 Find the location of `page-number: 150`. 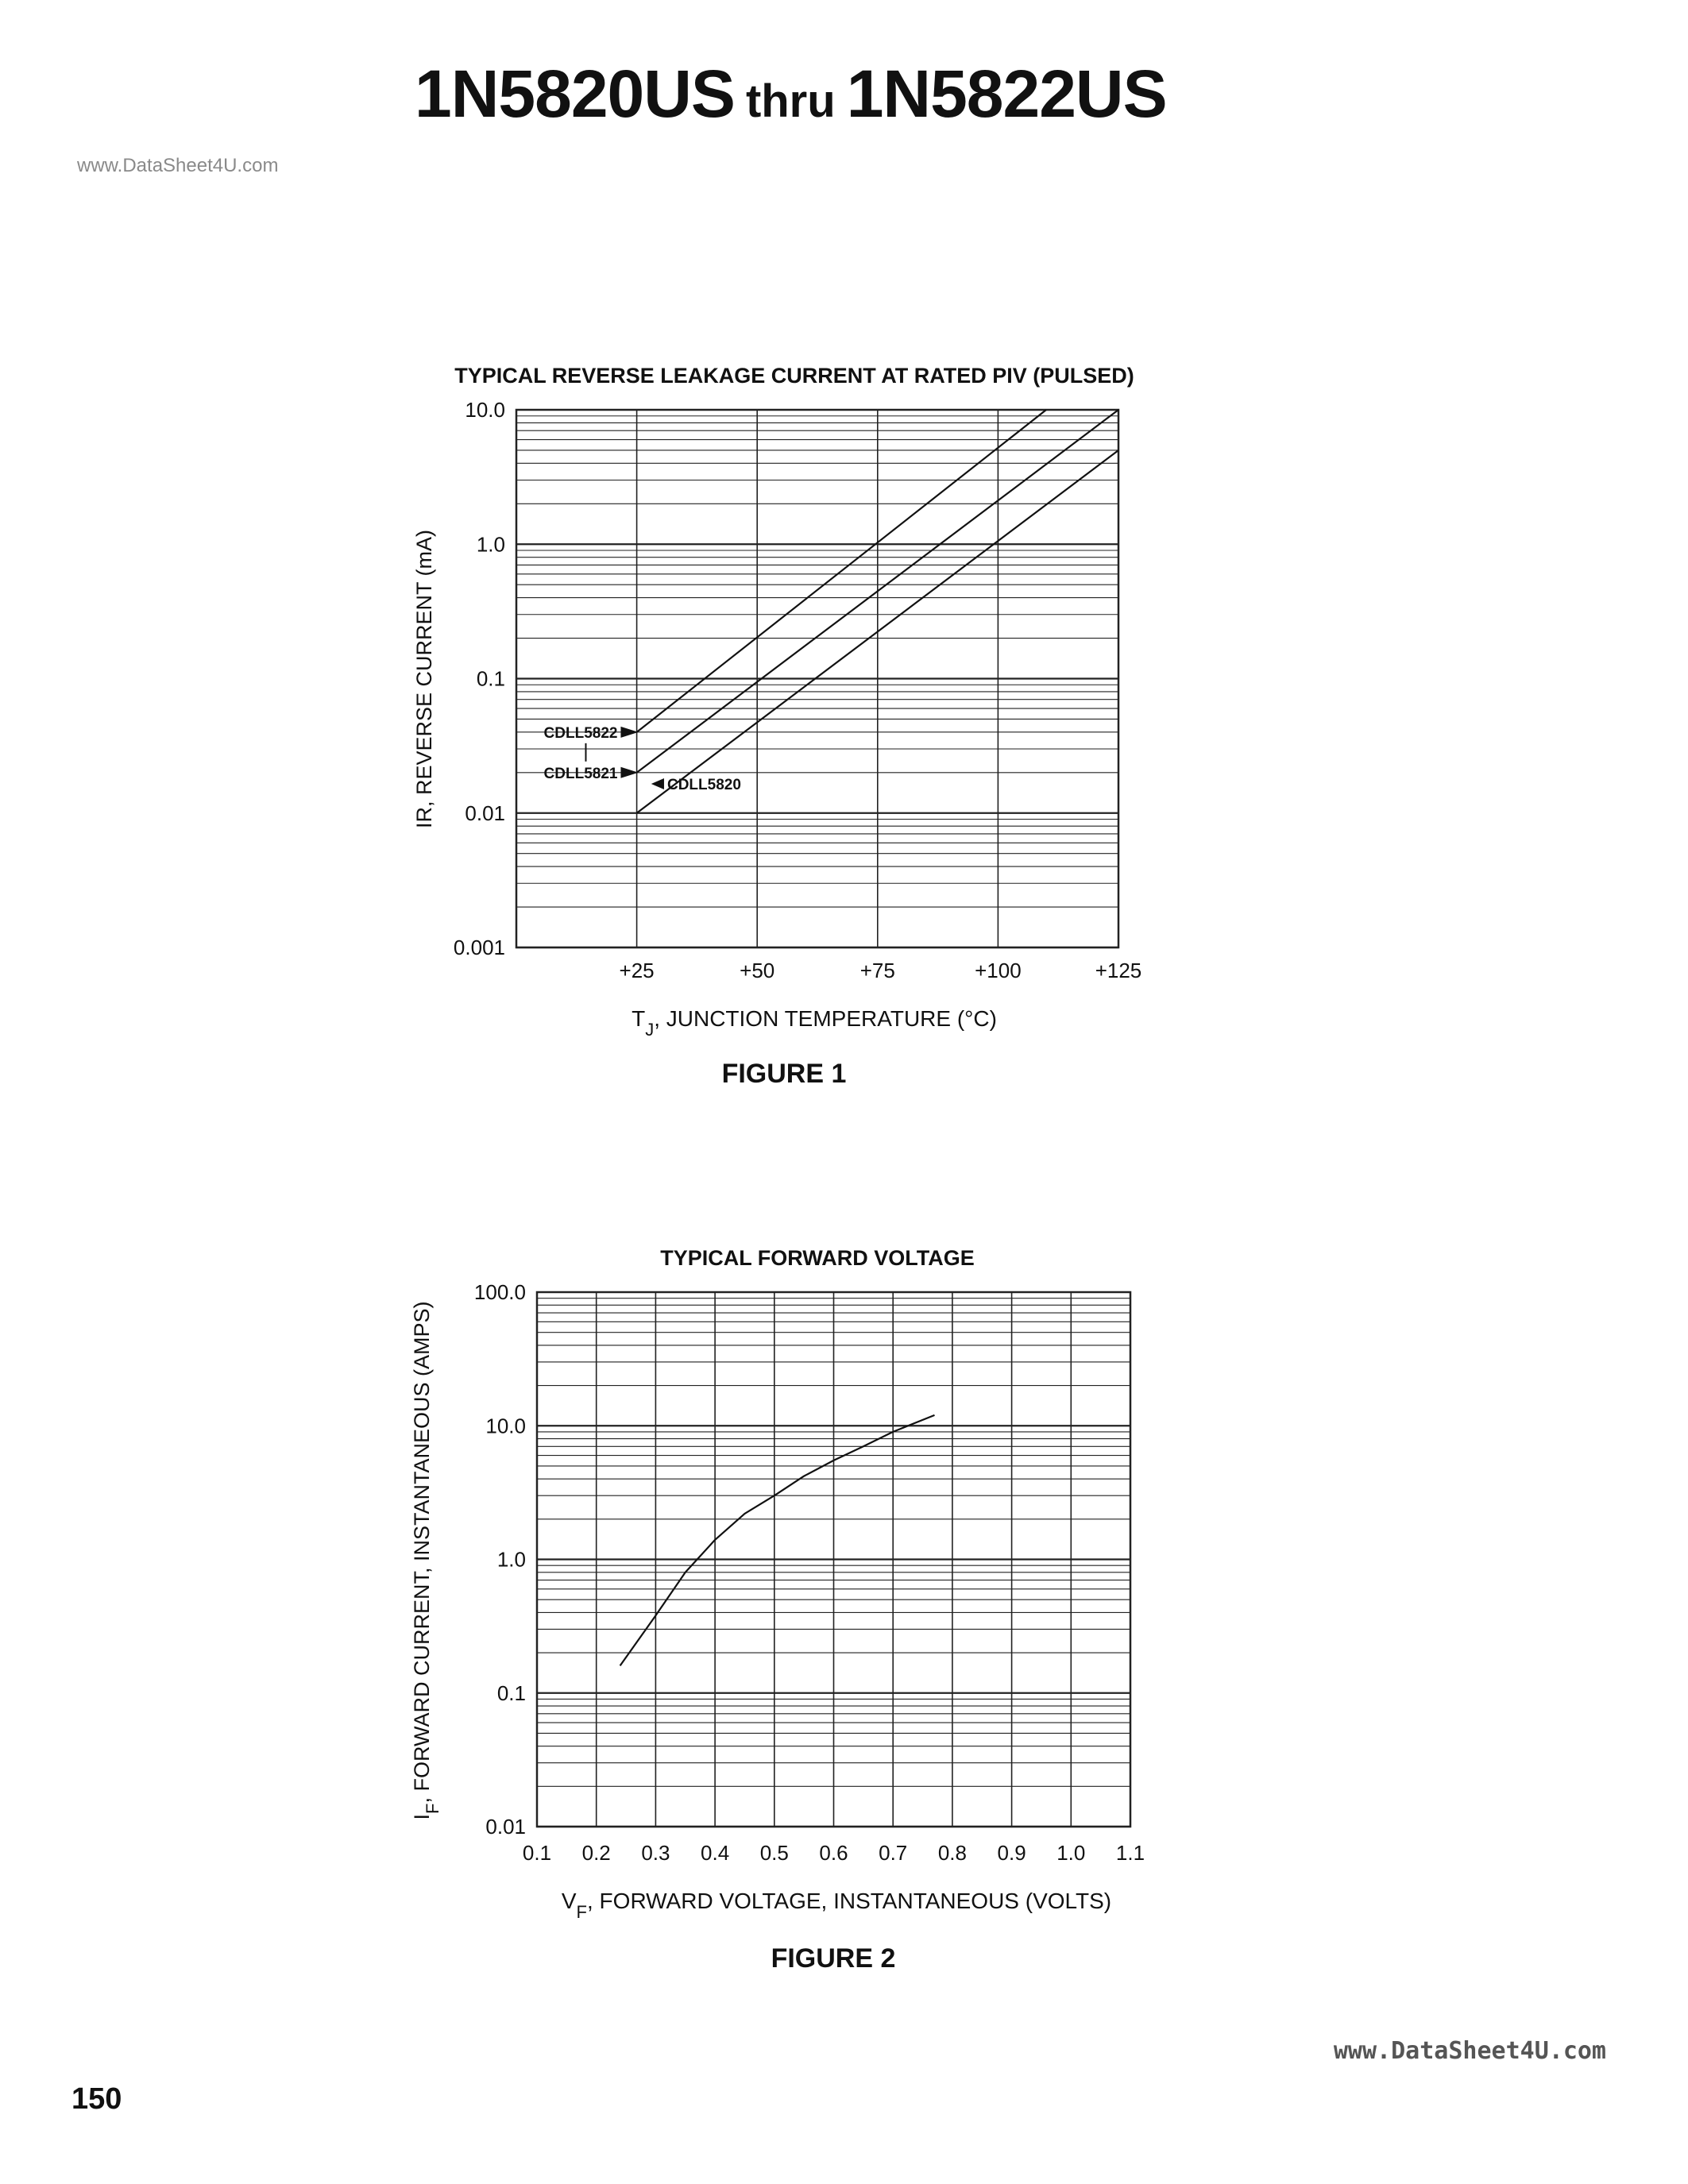

page-number: 150 is located at coordinates (97, 2099).